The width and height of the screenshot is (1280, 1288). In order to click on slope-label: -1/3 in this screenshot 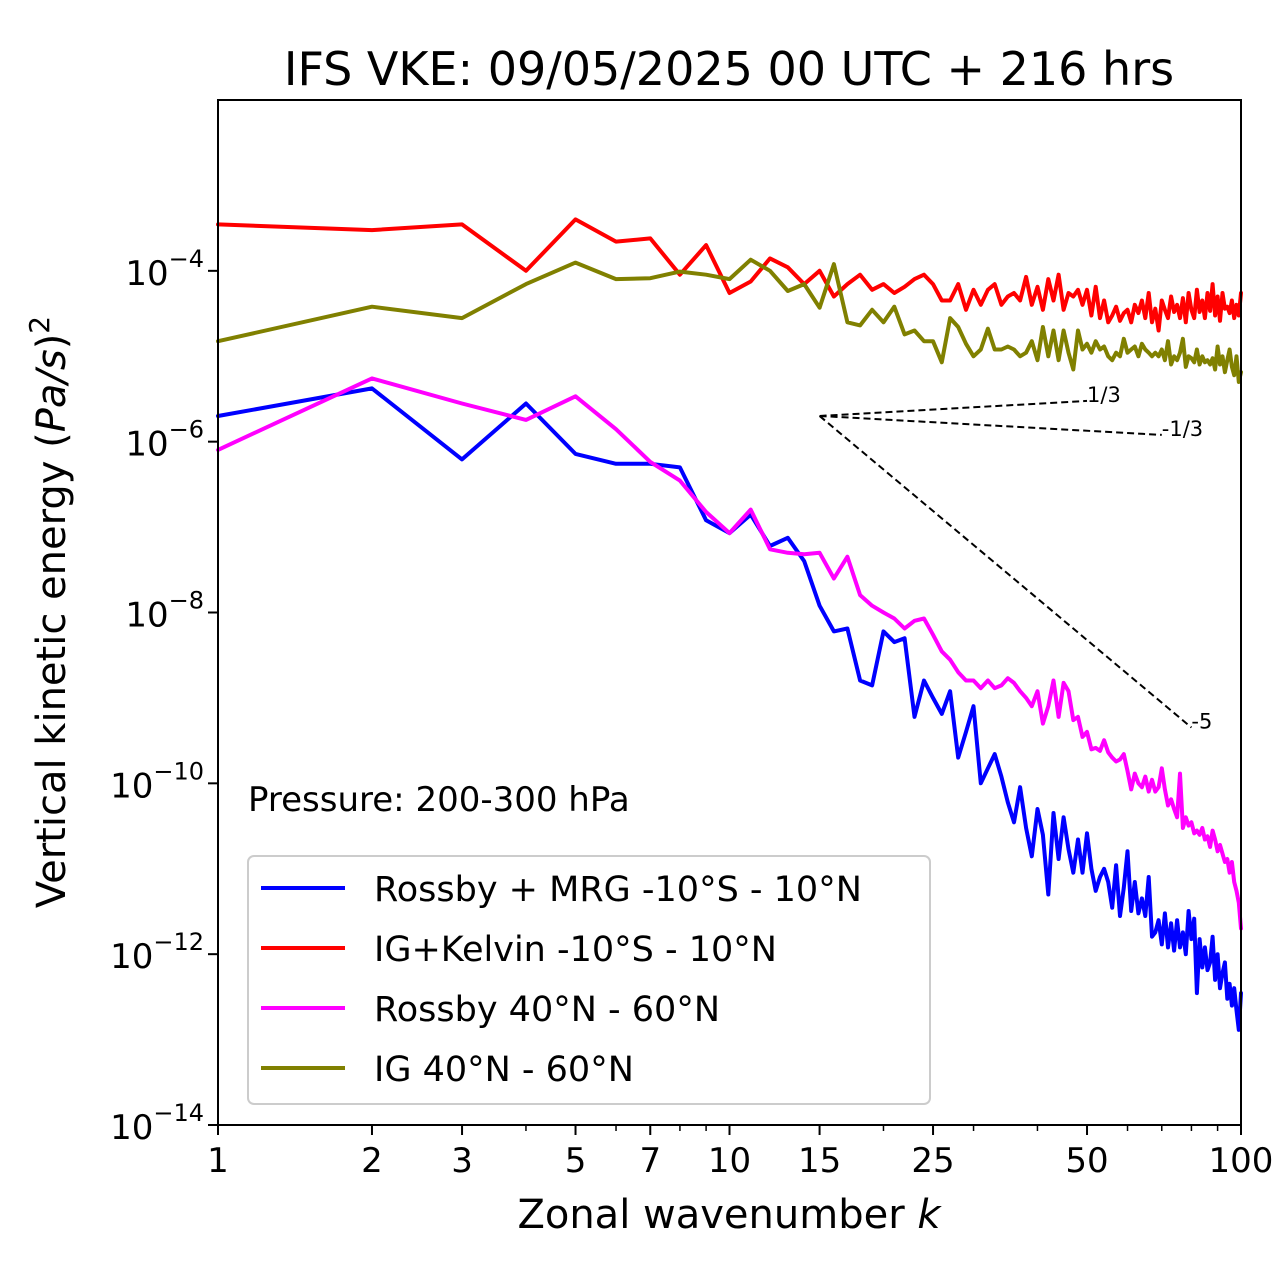, I will do `click(1182, 429)`.